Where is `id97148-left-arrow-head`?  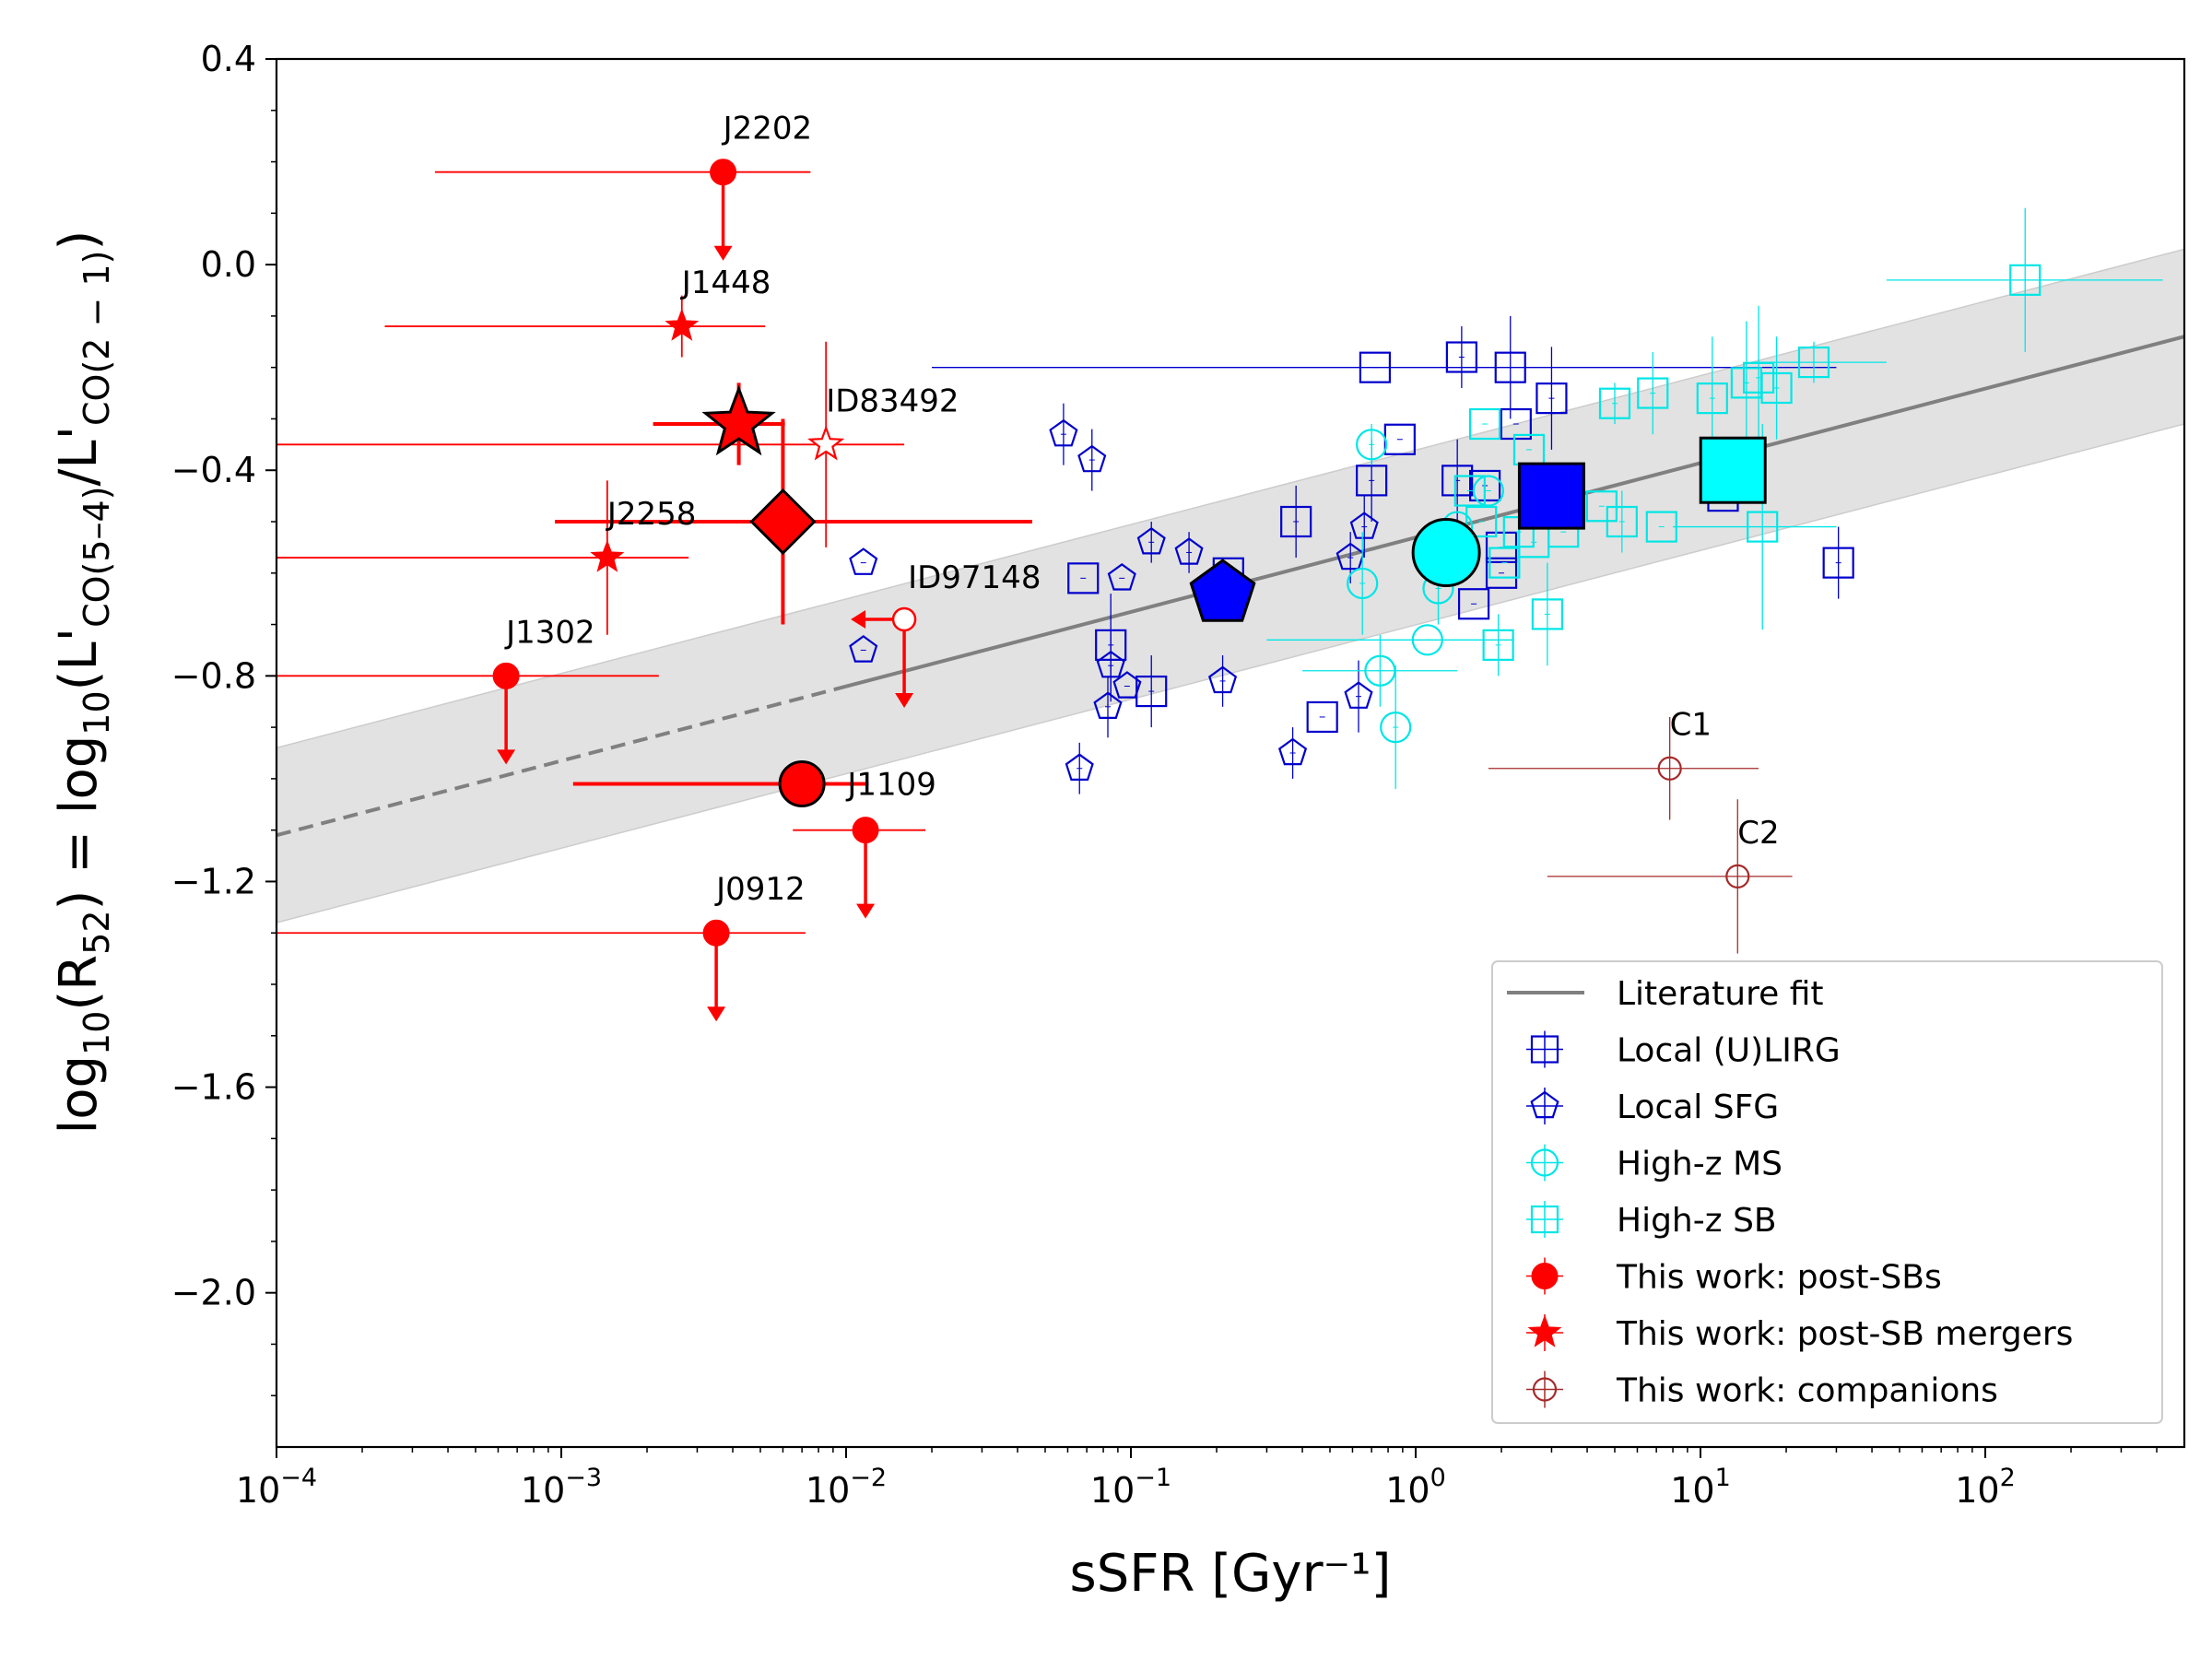
id97148-left-arrow-head is located at coordinates (858, 619).